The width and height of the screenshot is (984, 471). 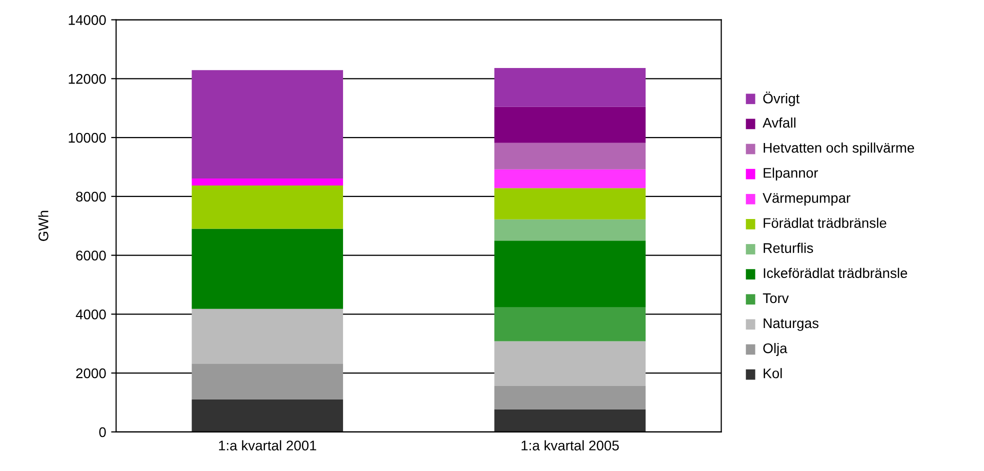 I want to click on legend-label: Elpannor, so click(x=791, y=174).